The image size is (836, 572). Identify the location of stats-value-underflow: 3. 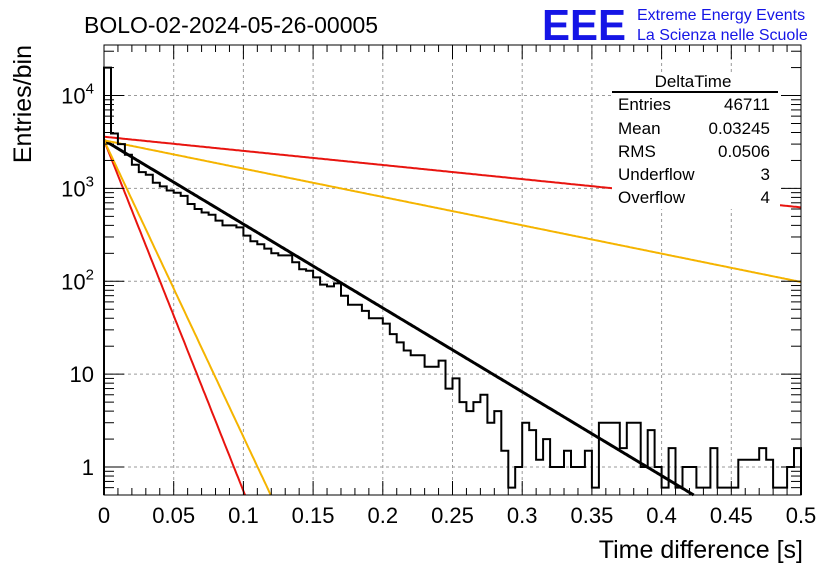
(765, 174).